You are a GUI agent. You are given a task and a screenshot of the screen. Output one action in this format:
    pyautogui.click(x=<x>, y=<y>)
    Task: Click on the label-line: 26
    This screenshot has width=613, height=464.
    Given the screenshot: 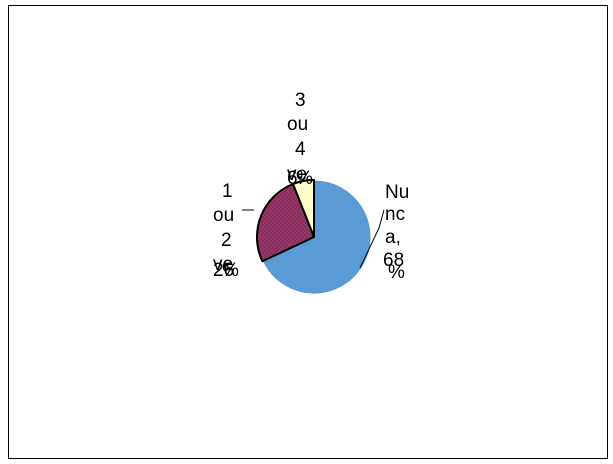 What is the action you would take?
    pyautogui.click(x=223, y=270)
    